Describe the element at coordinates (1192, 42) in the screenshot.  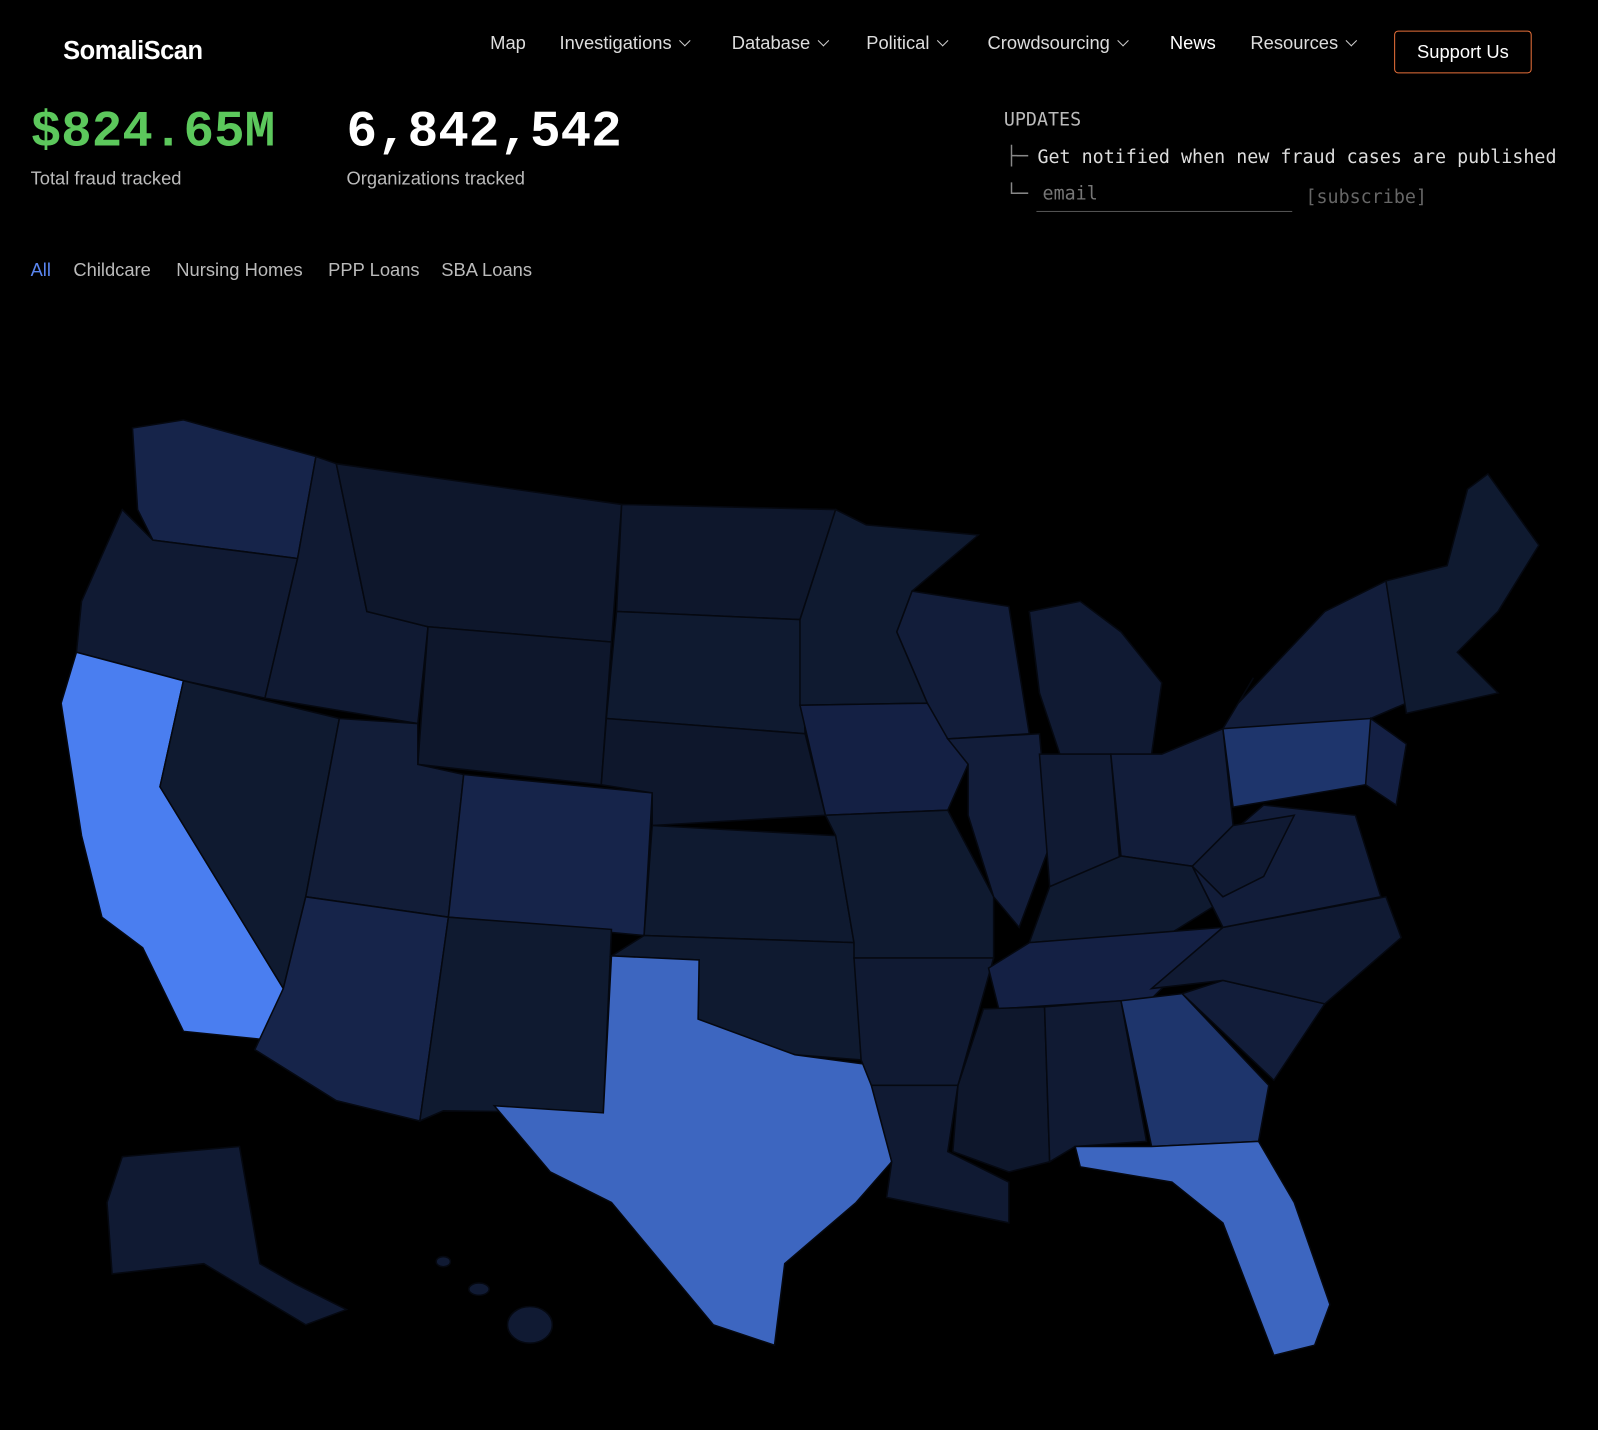
I see `nav-link: News` at that location.